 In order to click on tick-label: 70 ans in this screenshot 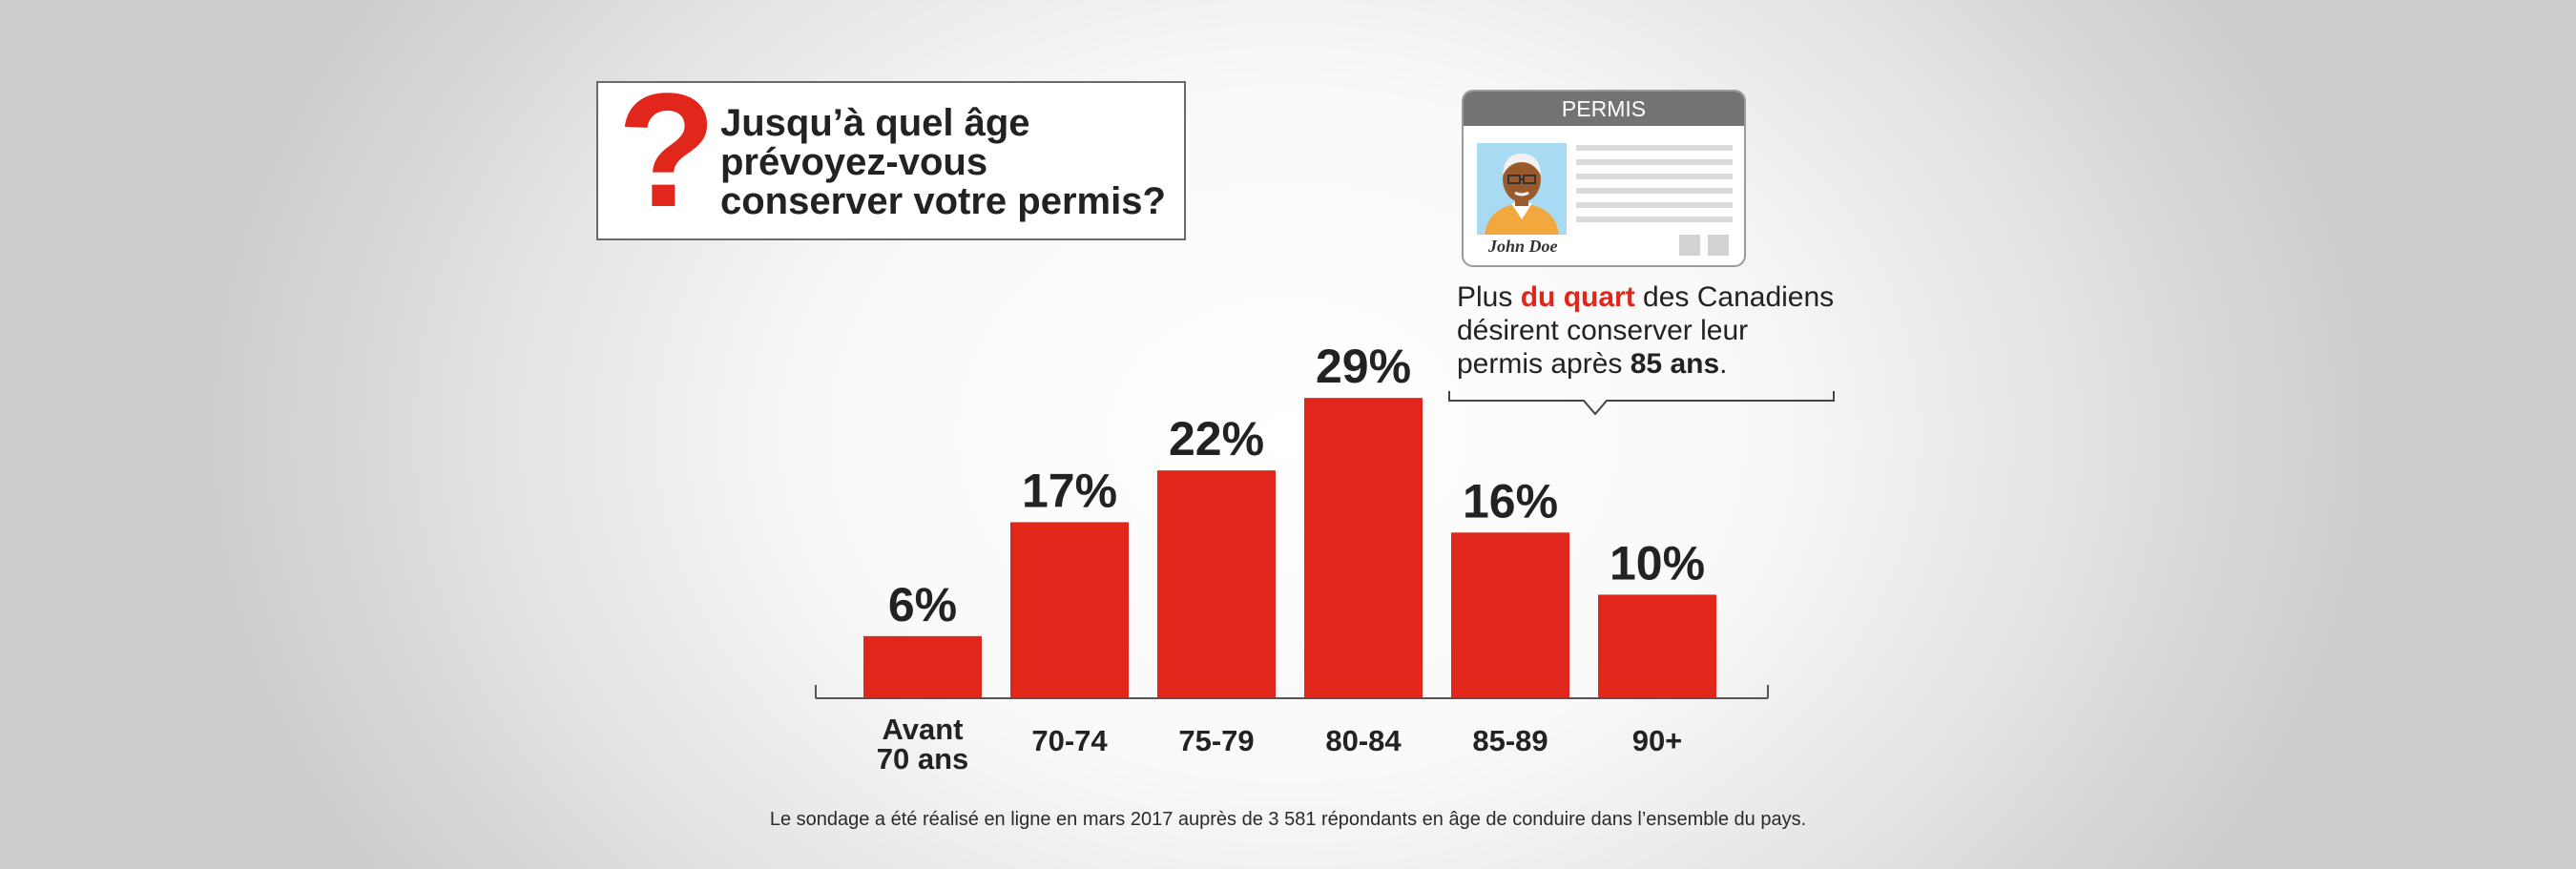, I will do `click(923, 759)`.